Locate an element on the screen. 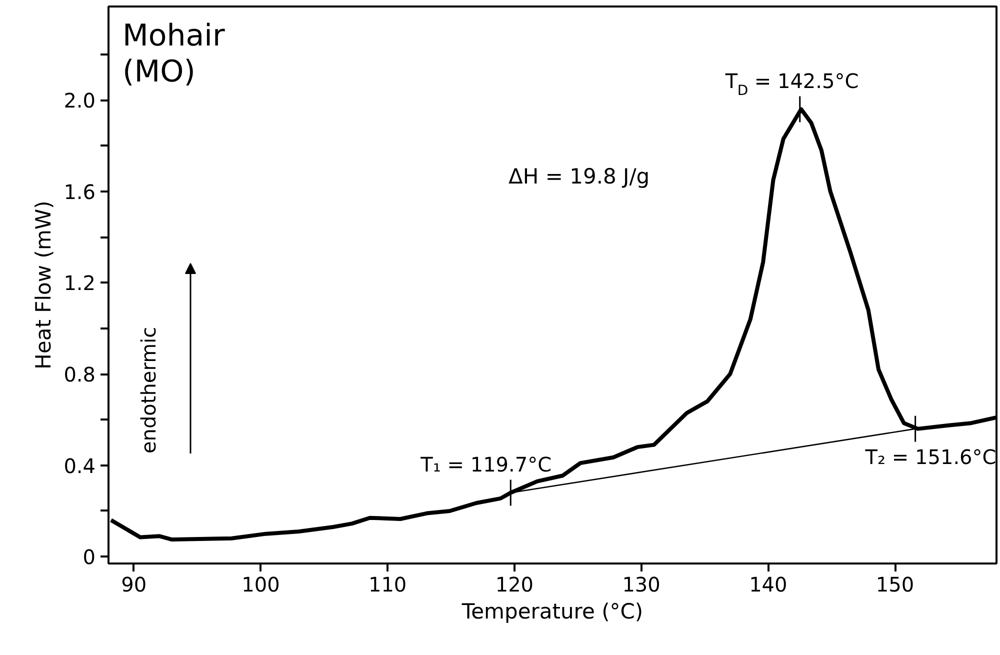  y-tick-label: 0.4 is located at coordinates (80, 466).